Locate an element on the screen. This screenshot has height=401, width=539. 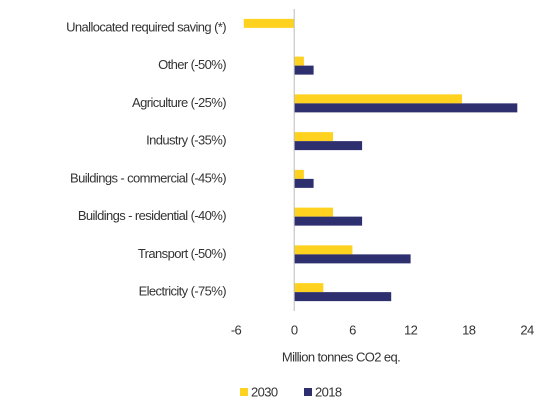
x-axis-label: Million tonnes CO2 eq. is located at coordinates (341, 356).